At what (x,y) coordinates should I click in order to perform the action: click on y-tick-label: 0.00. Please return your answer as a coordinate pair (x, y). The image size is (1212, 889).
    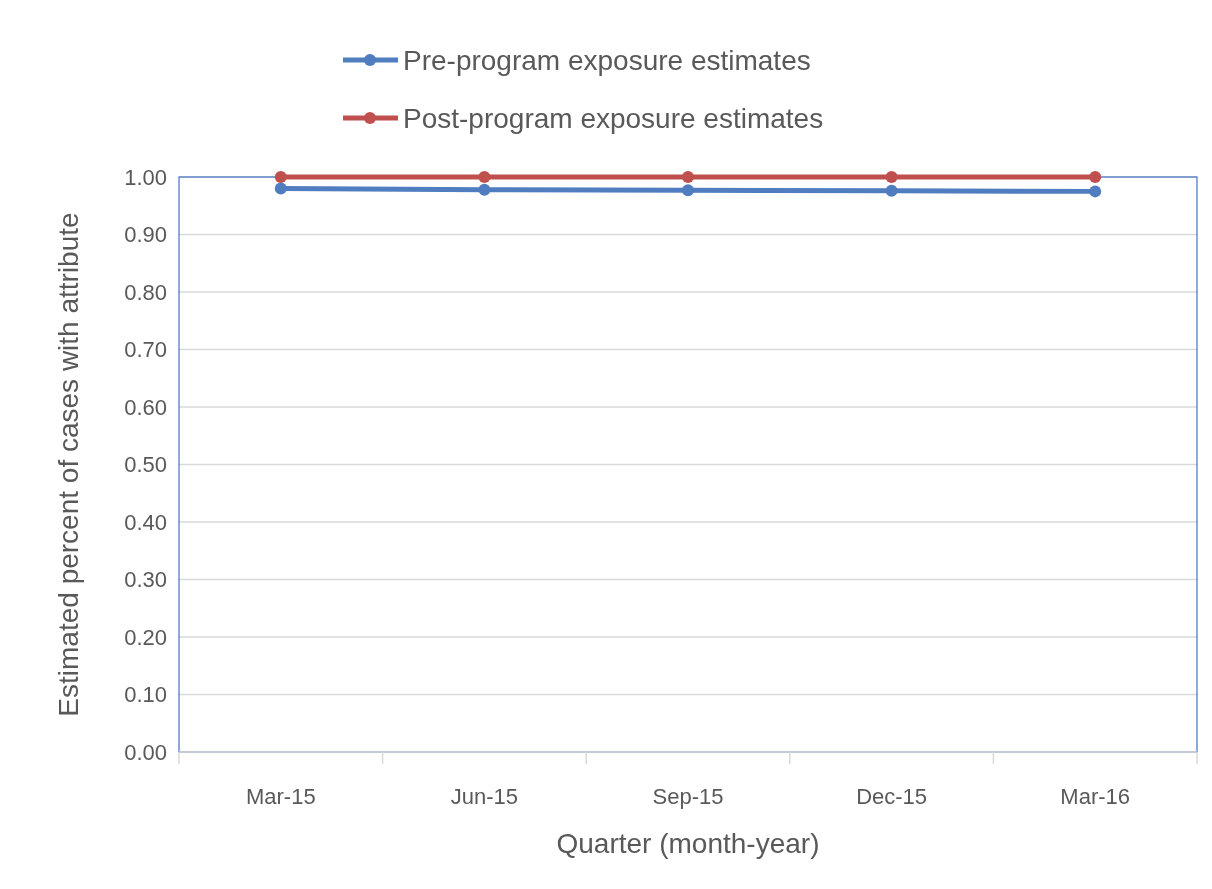
    Looking at the image, I should click on (145, 752).